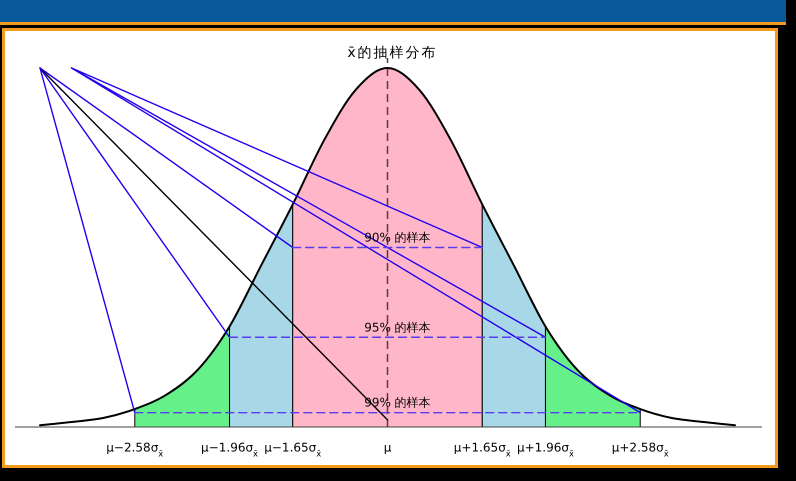 This screenshot has width=796, height=481. Describe the element at coordinates (545, 449) in the screenshot. I see `x-tick-label: μ+1.96σ$_{x̄}$` at that location.